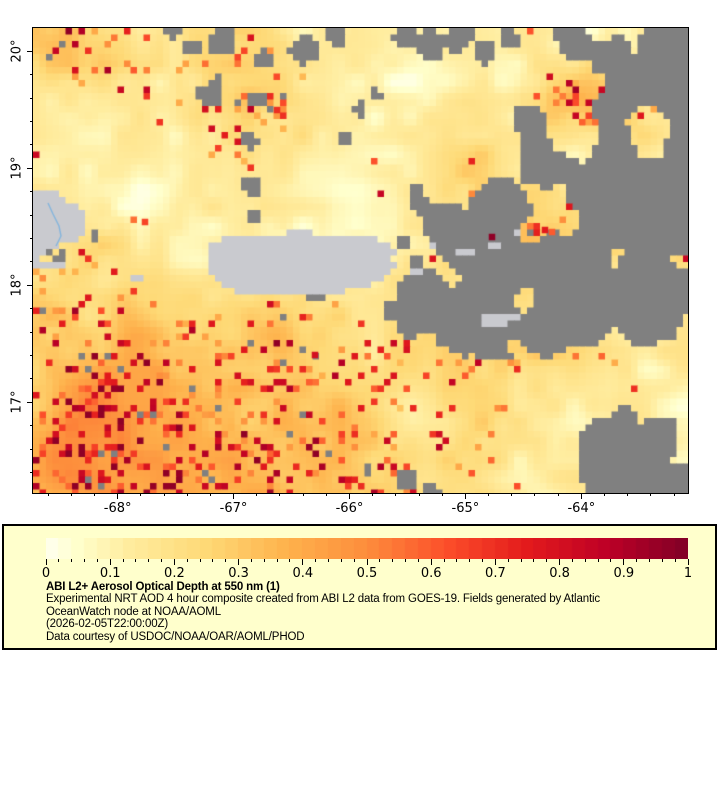  Describe the element at coordinates (581, 508) in the screenshot. I see `x-tick-label: -64°` at that location.